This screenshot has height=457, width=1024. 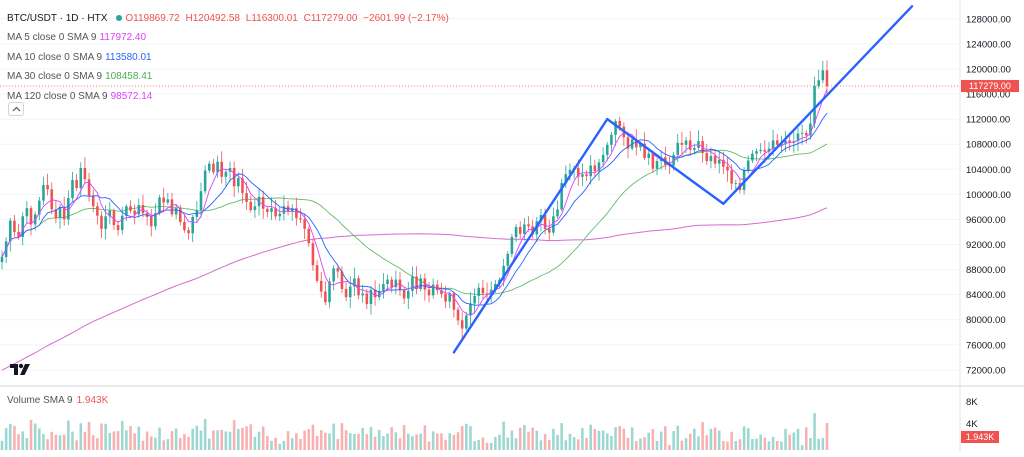 I want to click on indicator-ma120: MA 120 close 0 SMA 9 98572.14, so click(x=229, y=96).